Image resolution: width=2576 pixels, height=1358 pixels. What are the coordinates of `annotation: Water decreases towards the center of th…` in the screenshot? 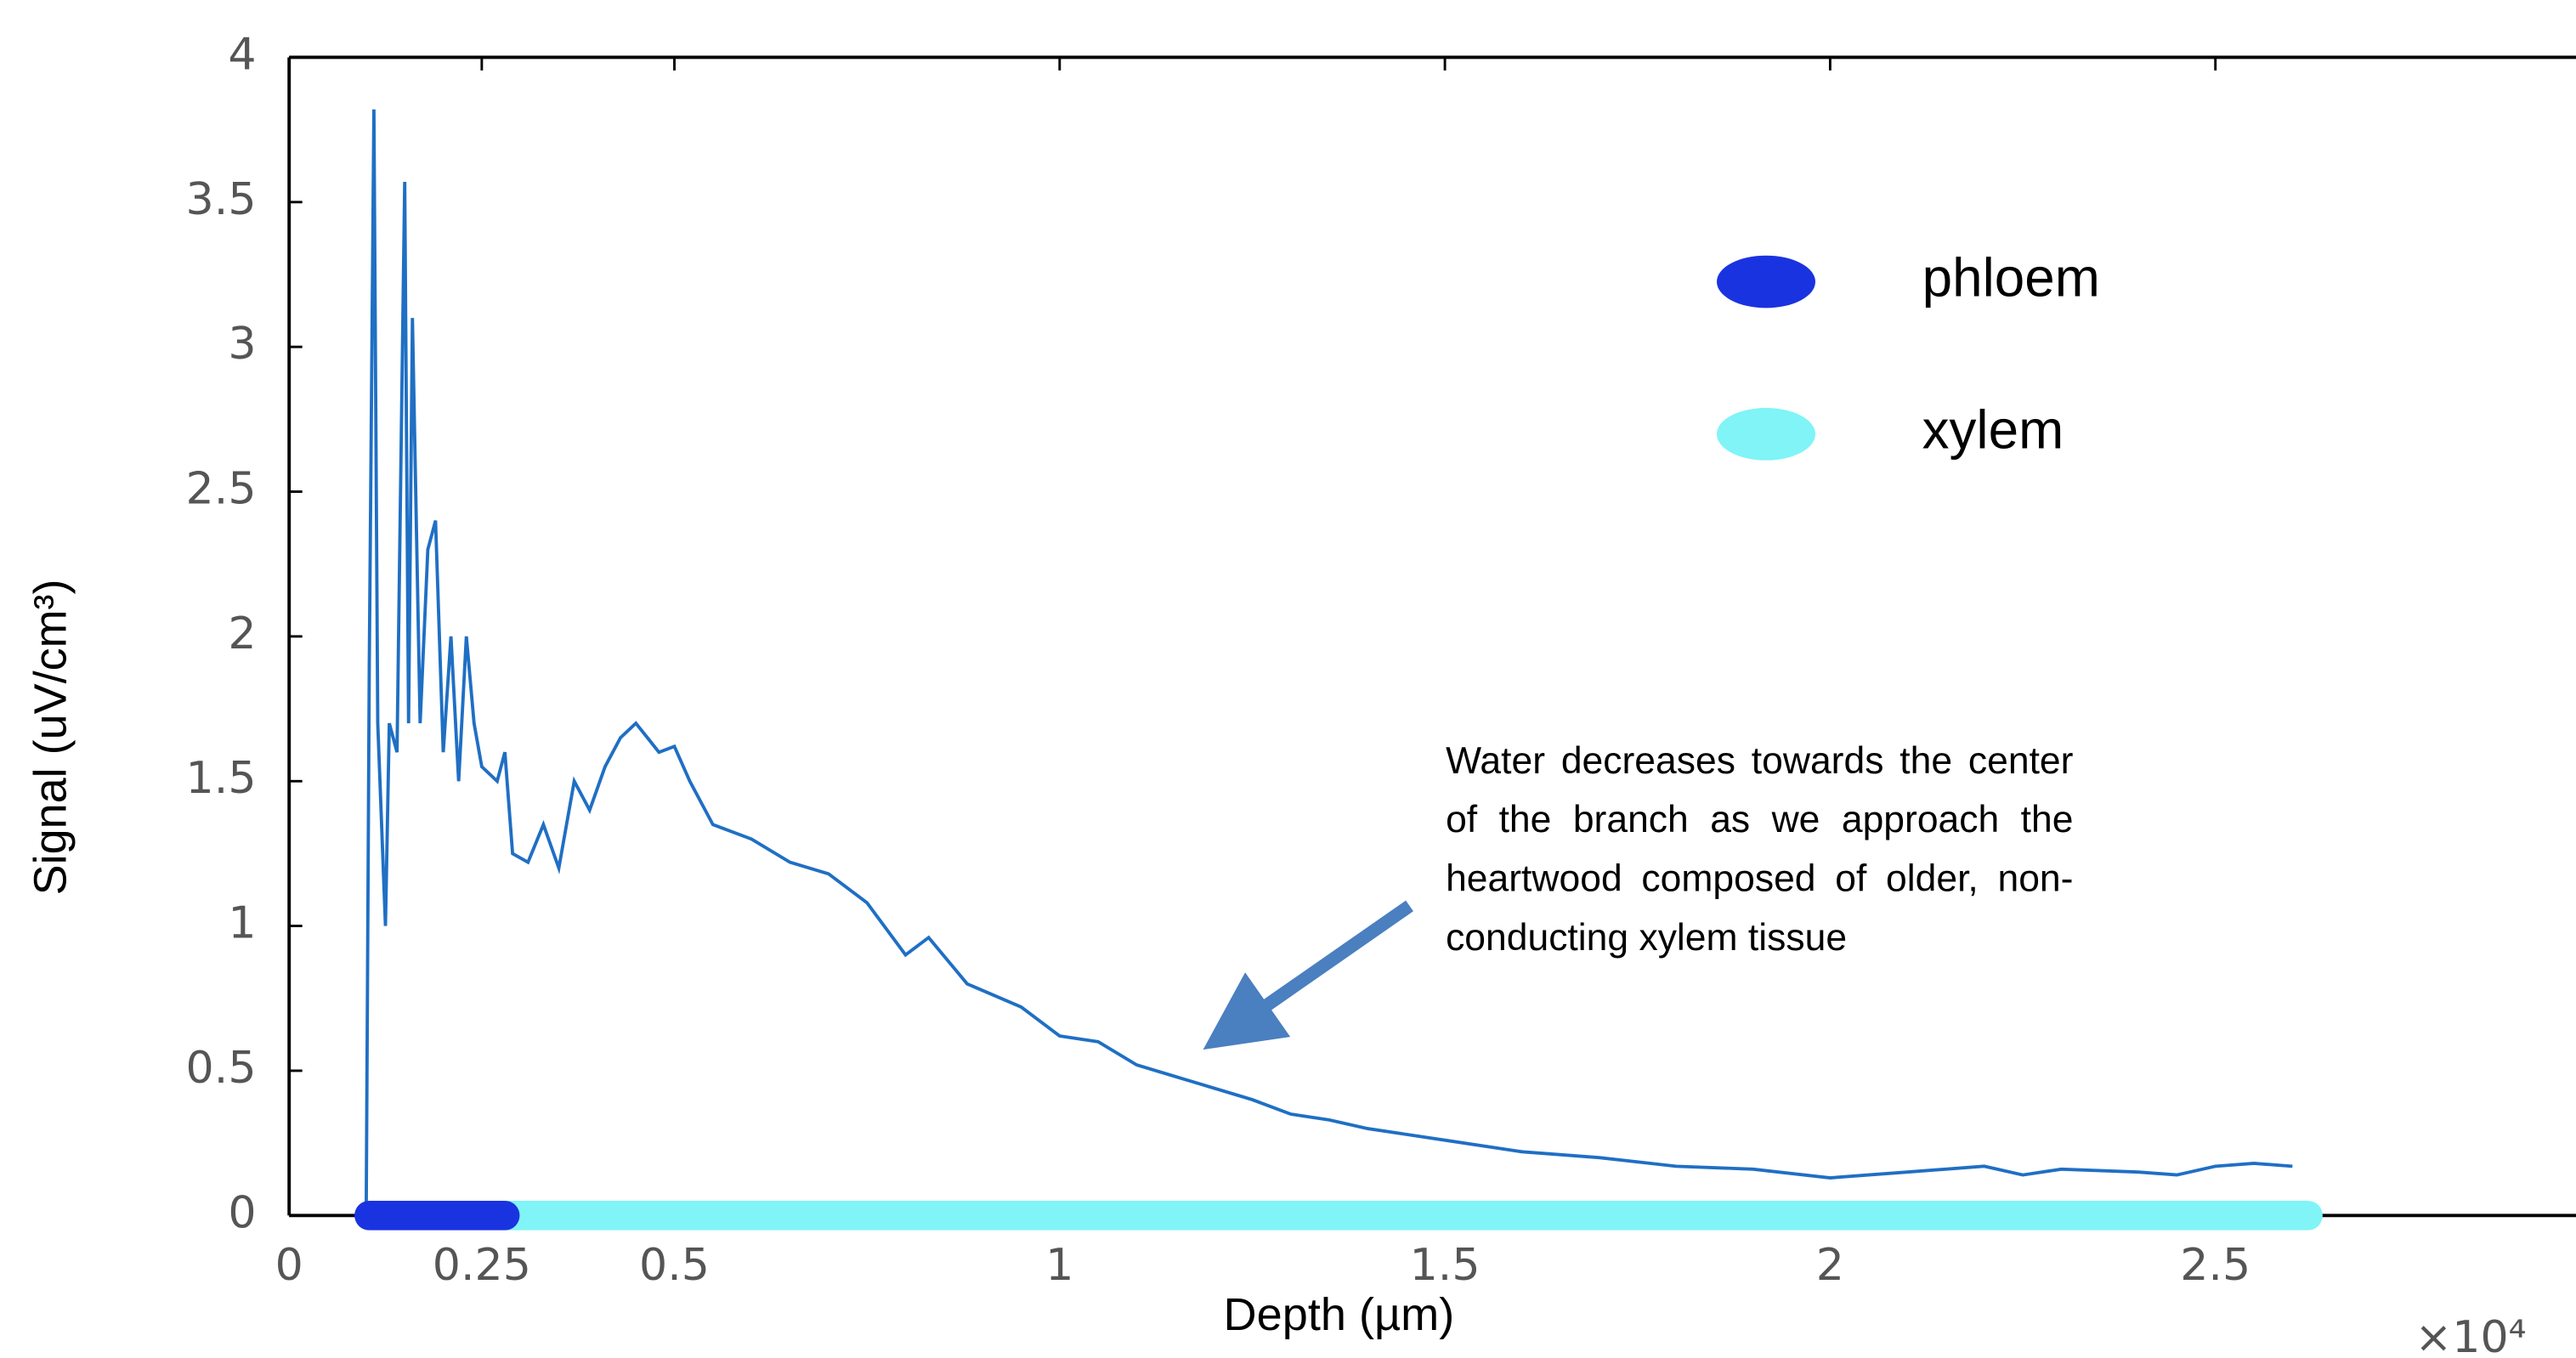 It's located at (1760, 848).